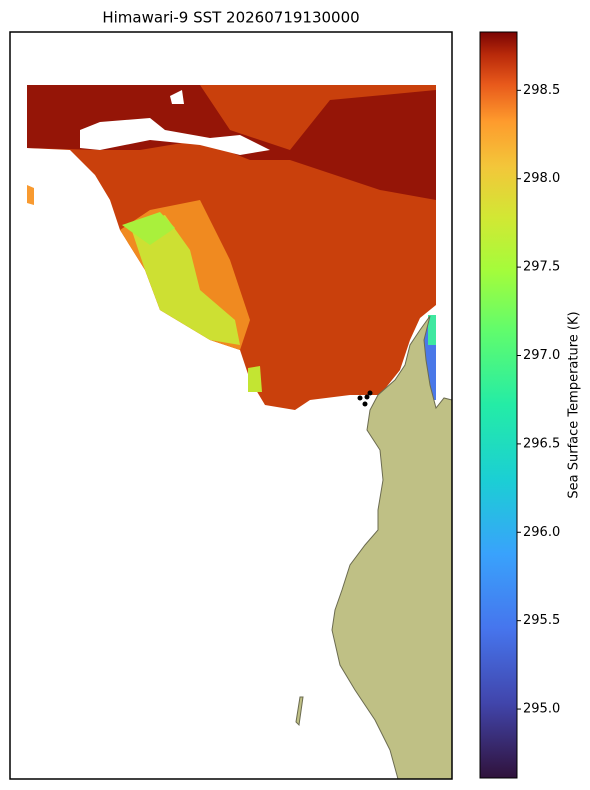  Describe the element at coordinates (541, 90) in the screenshot. I see `colorbar-tick-label: 298.5` at that location.